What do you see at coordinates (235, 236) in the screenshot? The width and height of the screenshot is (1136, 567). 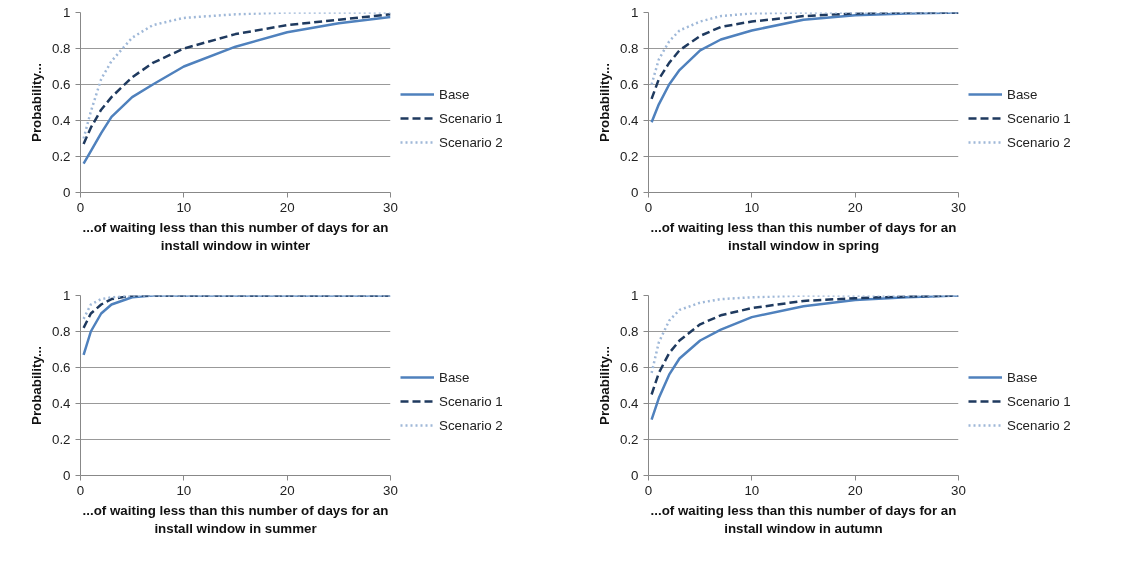 I see `x-axis-title: ...of waiting less than this number of days for an install window in winter` at bounding box center [235, 236].